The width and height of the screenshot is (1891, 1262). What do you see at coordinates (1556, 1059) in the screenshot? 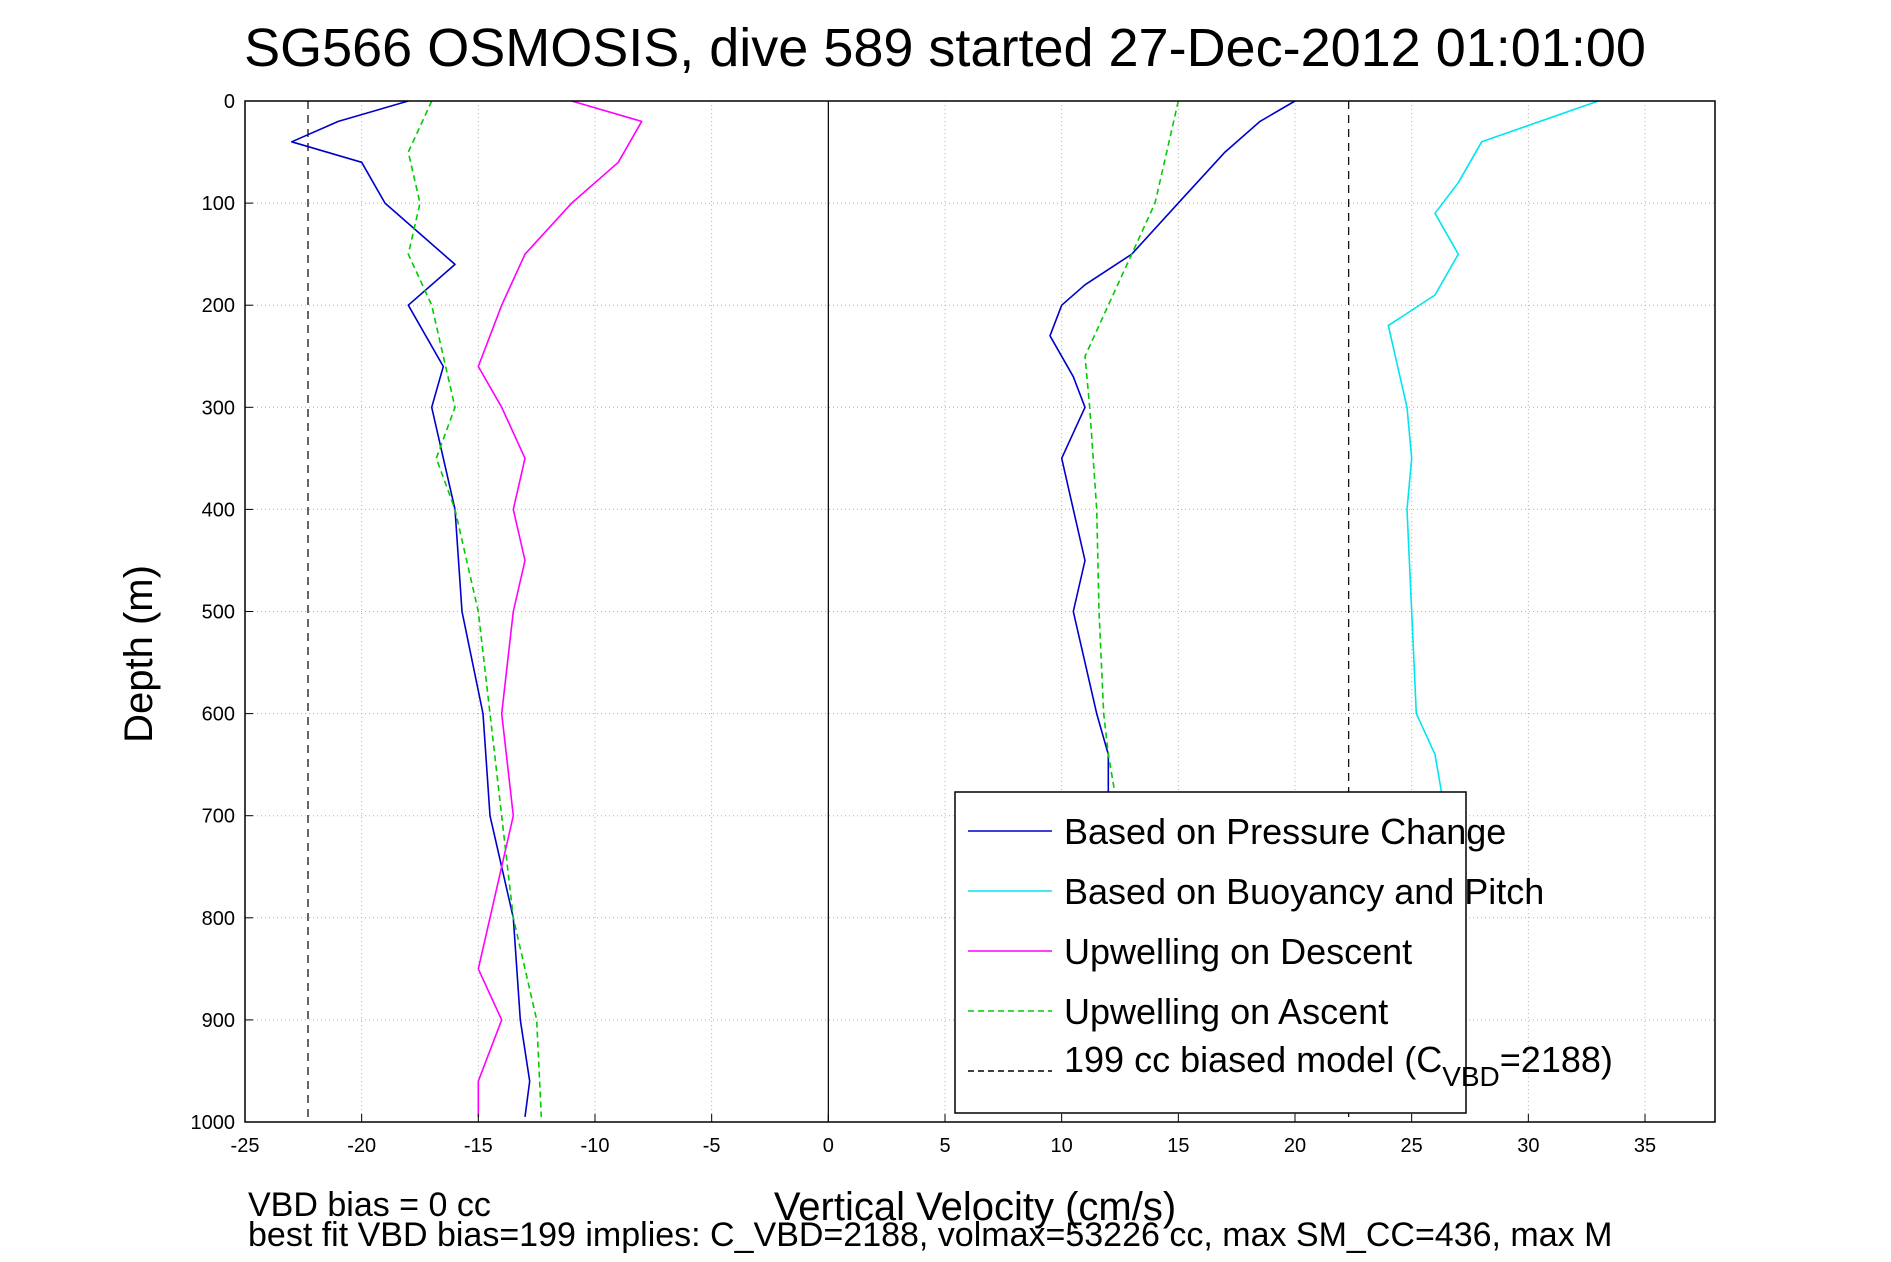
I see `legend-label-model-suffix: =2188)` at bounding box center [1556, 1059].